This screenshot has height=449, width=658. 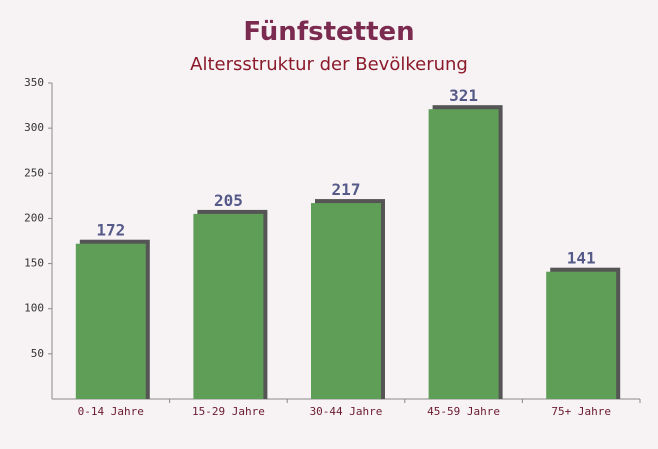 What do you see at coordinates (34, 82) in the screenshot?
I see `y-tick-label: 350` at bounding box center [34, 82].